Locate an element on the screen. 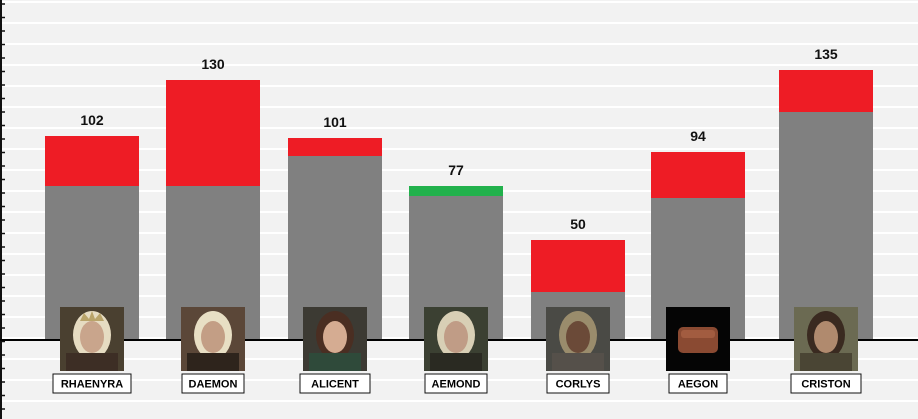  data-label: 102 is located at coordinates (92, 120).